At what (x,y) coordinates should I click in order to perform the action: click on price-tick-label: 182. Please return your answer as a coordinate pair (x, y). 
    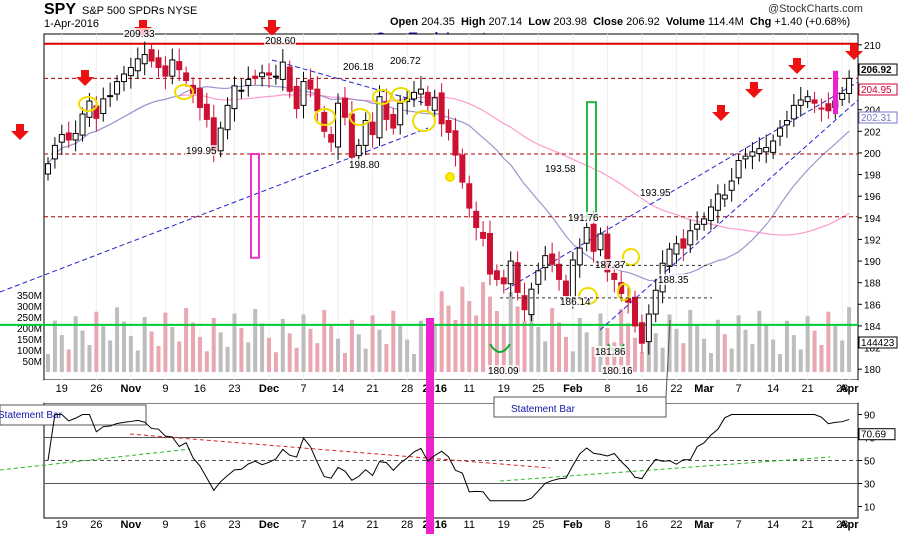
    Looking at the image, I should click on (872, 349).